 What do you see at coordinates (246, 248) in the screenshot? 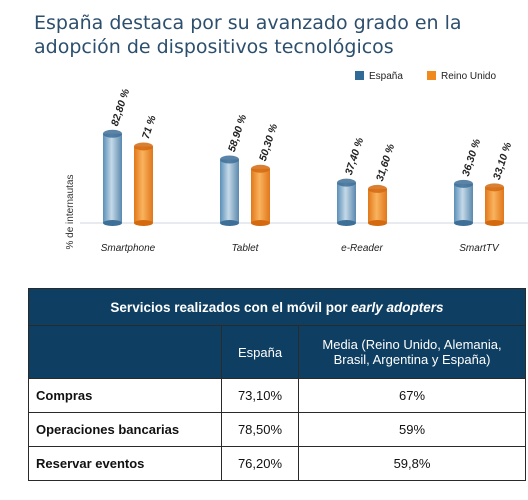
I see `category-label: Tablet` at bounding box center [246, 248].